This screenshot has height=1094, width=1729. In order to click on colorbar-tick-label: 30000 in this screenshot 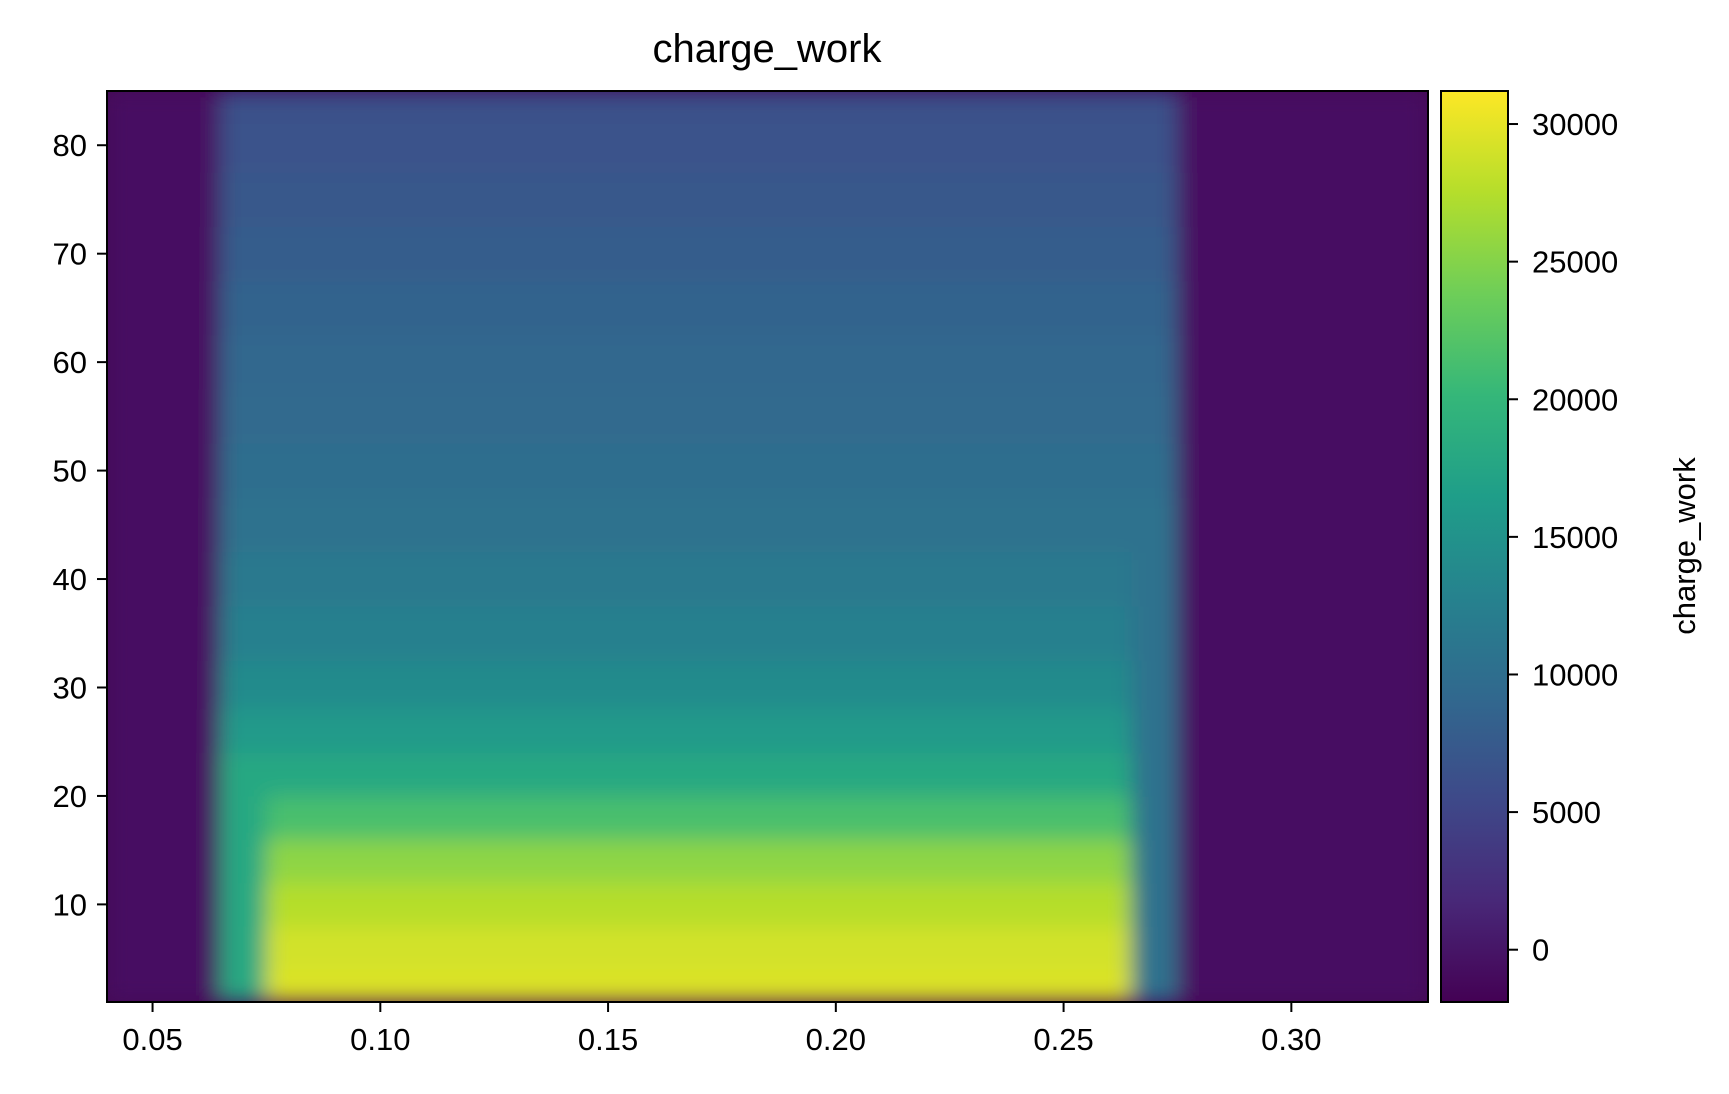, I will do `click(1575, 124)`.